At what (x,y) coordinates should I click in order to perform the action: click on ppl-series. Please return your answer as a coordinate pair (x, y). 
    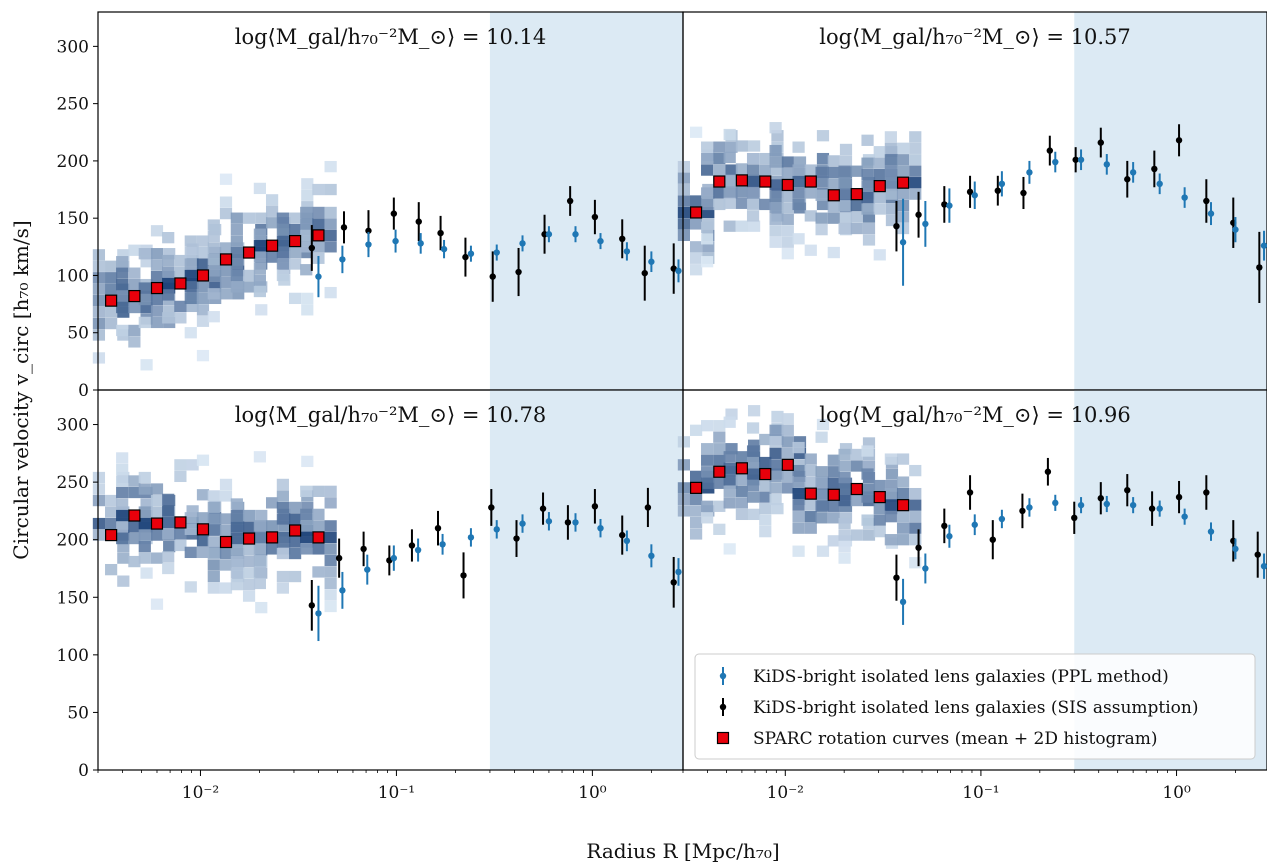
    Looking at the image, I should click on (1083, 559).